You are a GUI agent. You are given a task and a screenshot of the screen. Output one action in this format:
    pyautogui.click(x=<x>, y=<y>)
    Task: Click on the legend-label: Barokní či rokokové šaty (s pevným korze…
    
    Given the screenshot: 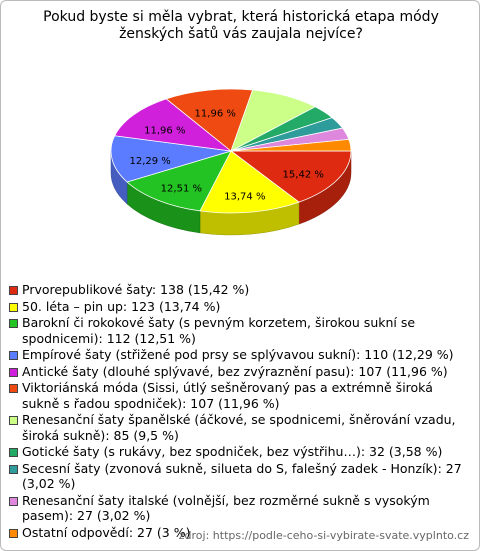 What is the action you would take?
    pyautogui.click(x=219, y=330)
    